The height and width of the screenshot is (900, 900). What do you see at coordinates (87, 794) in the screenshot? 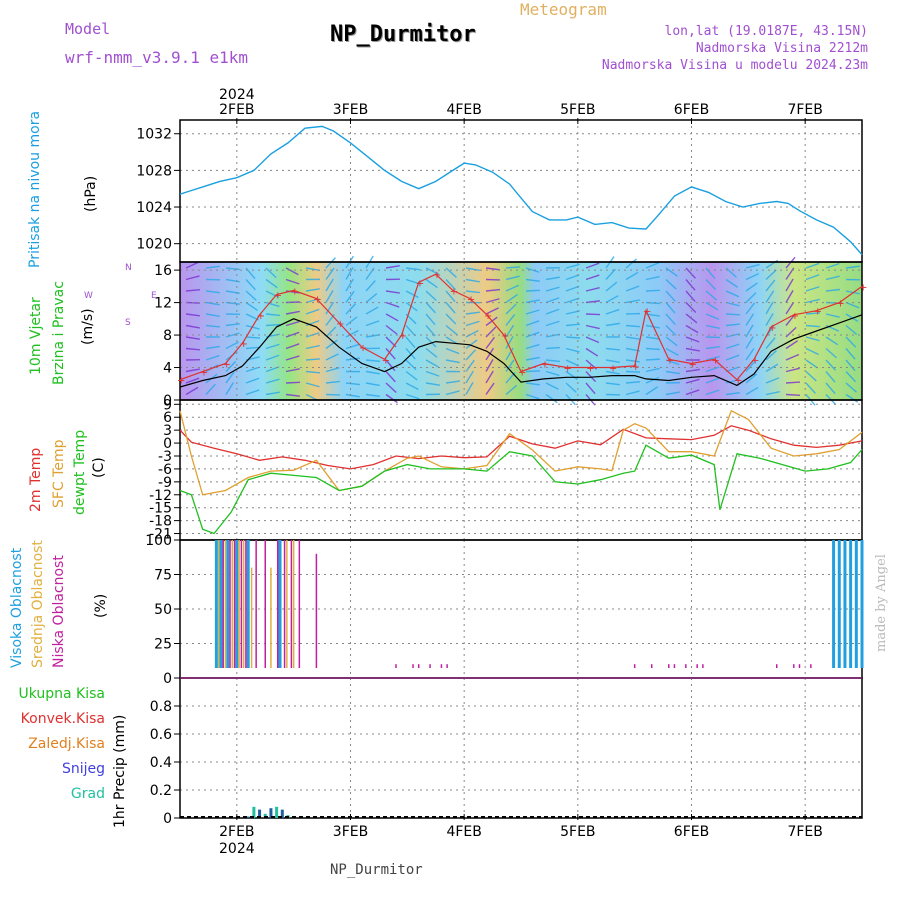
I see `legend-graupel: Grad` at bounding box center [87, 794].